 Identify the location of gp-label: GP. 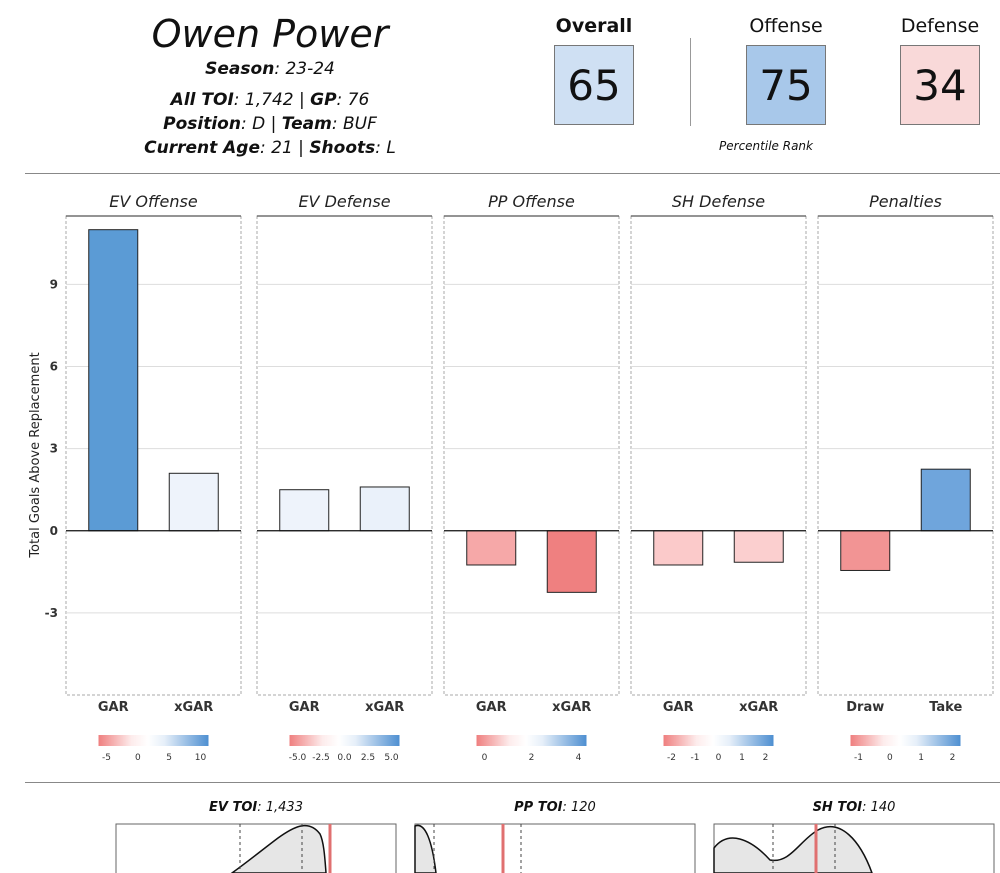
(323, 100).